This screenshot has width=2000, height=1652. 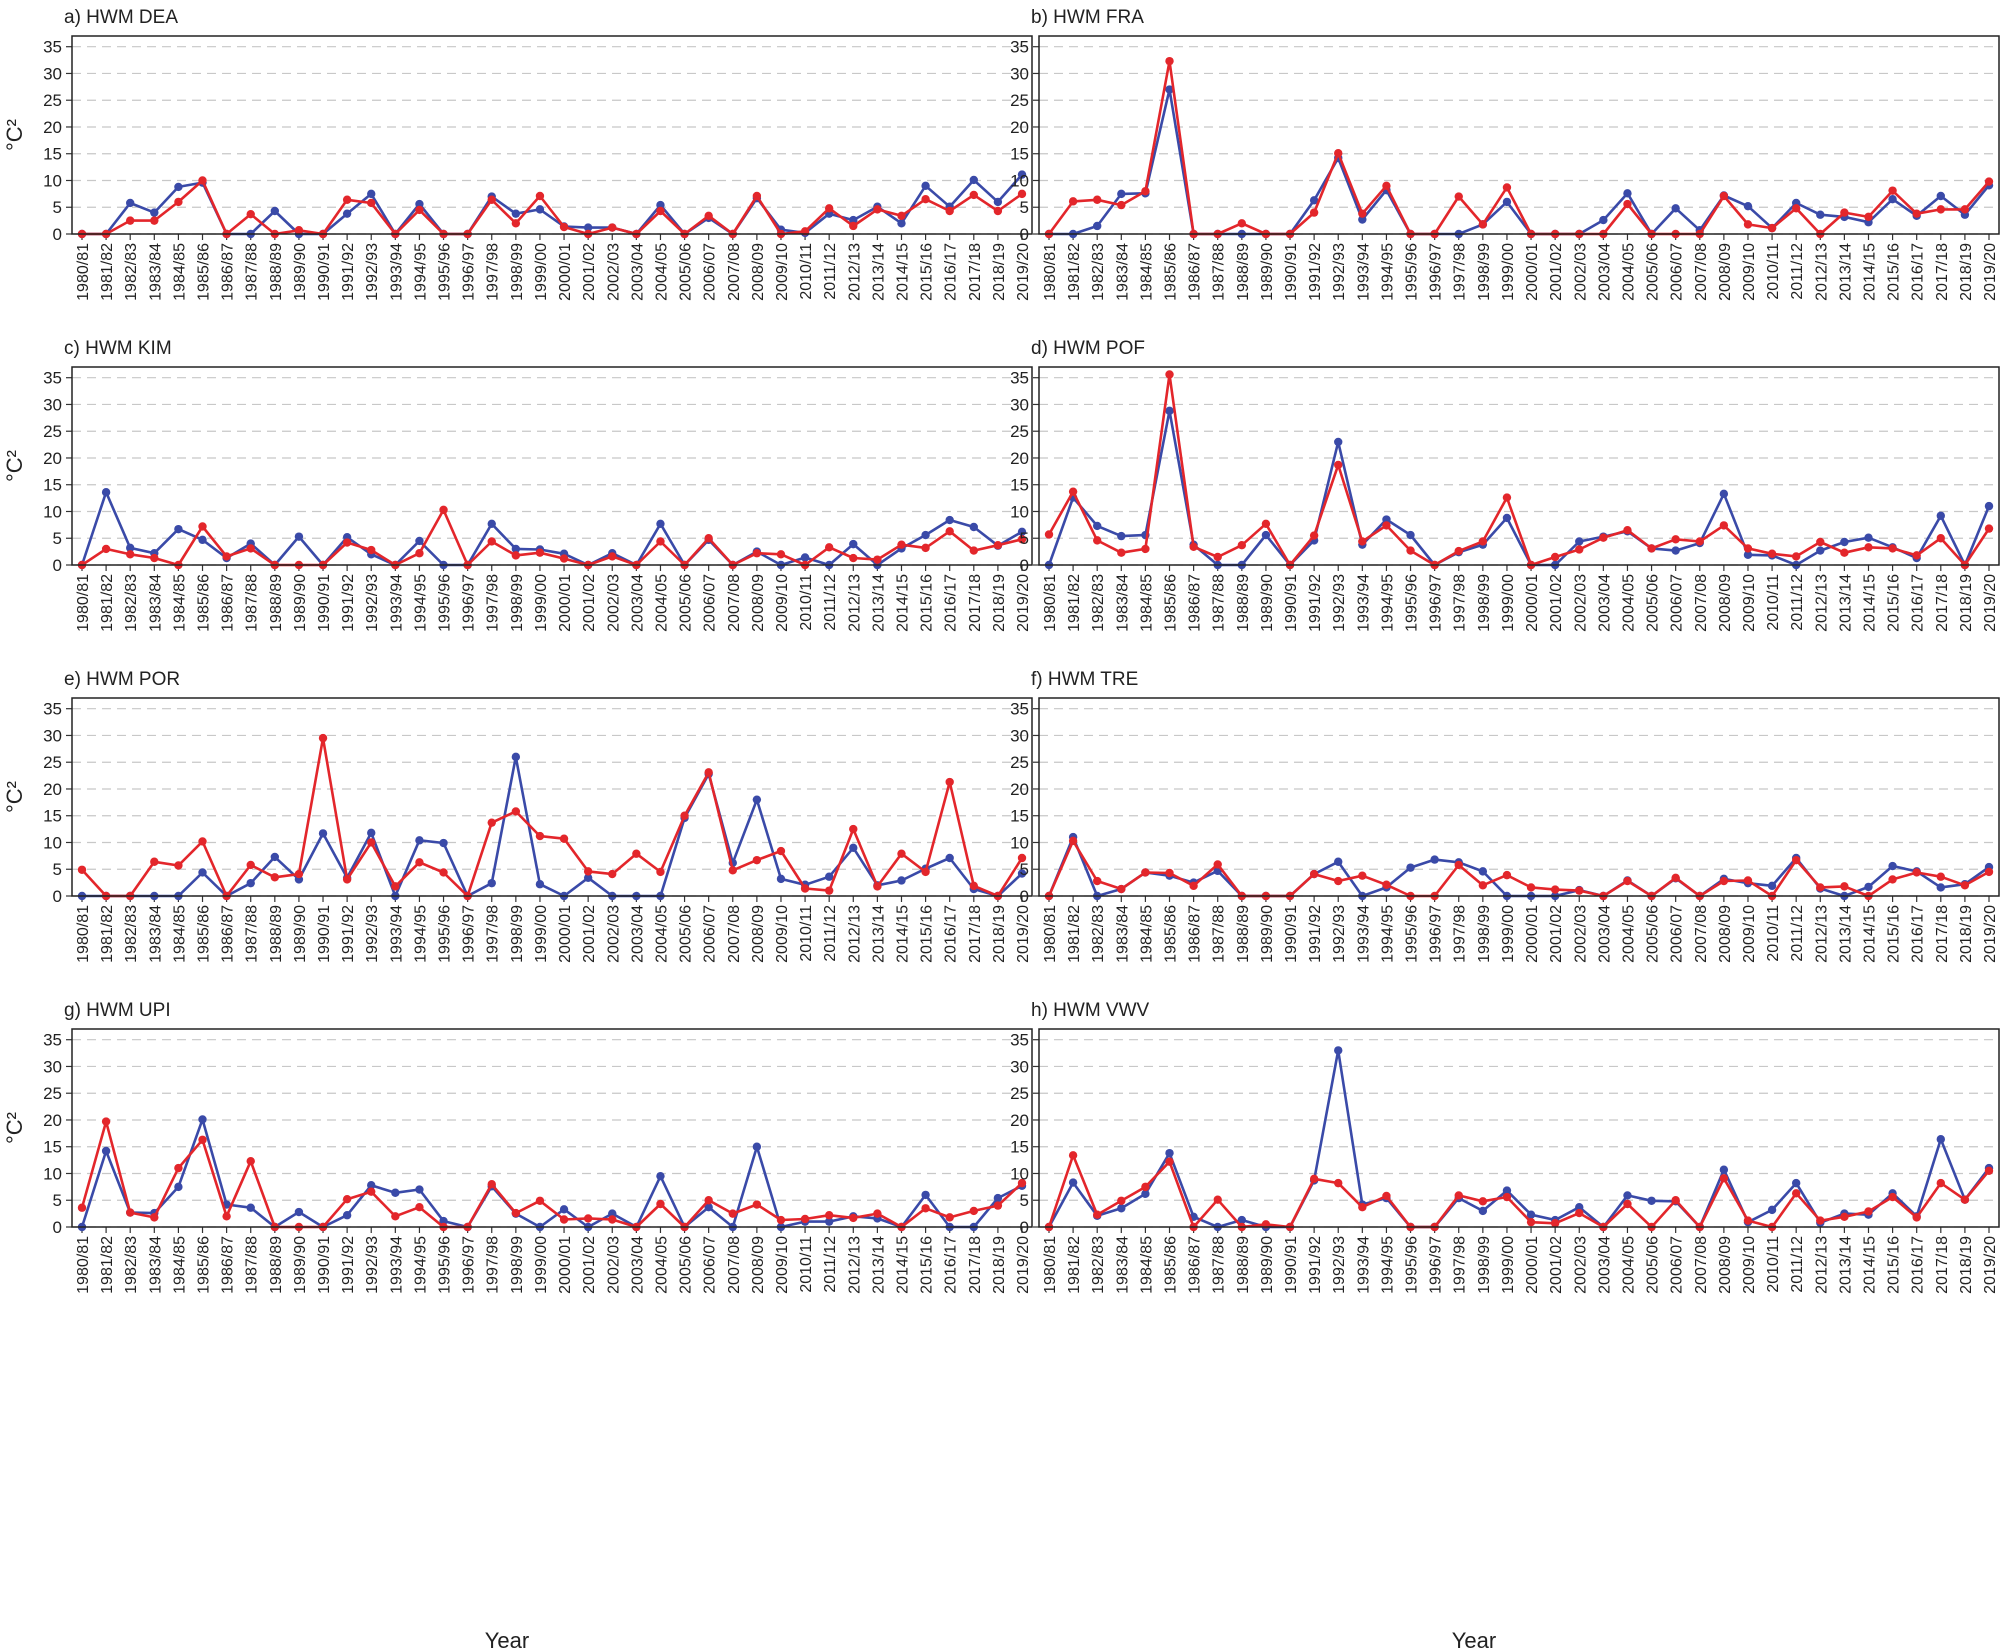 What do you see at coordinates (1084, 679) in the screenshot?
I see `chart-title: f) HWM TRE` at bounding box center [1084, 679].